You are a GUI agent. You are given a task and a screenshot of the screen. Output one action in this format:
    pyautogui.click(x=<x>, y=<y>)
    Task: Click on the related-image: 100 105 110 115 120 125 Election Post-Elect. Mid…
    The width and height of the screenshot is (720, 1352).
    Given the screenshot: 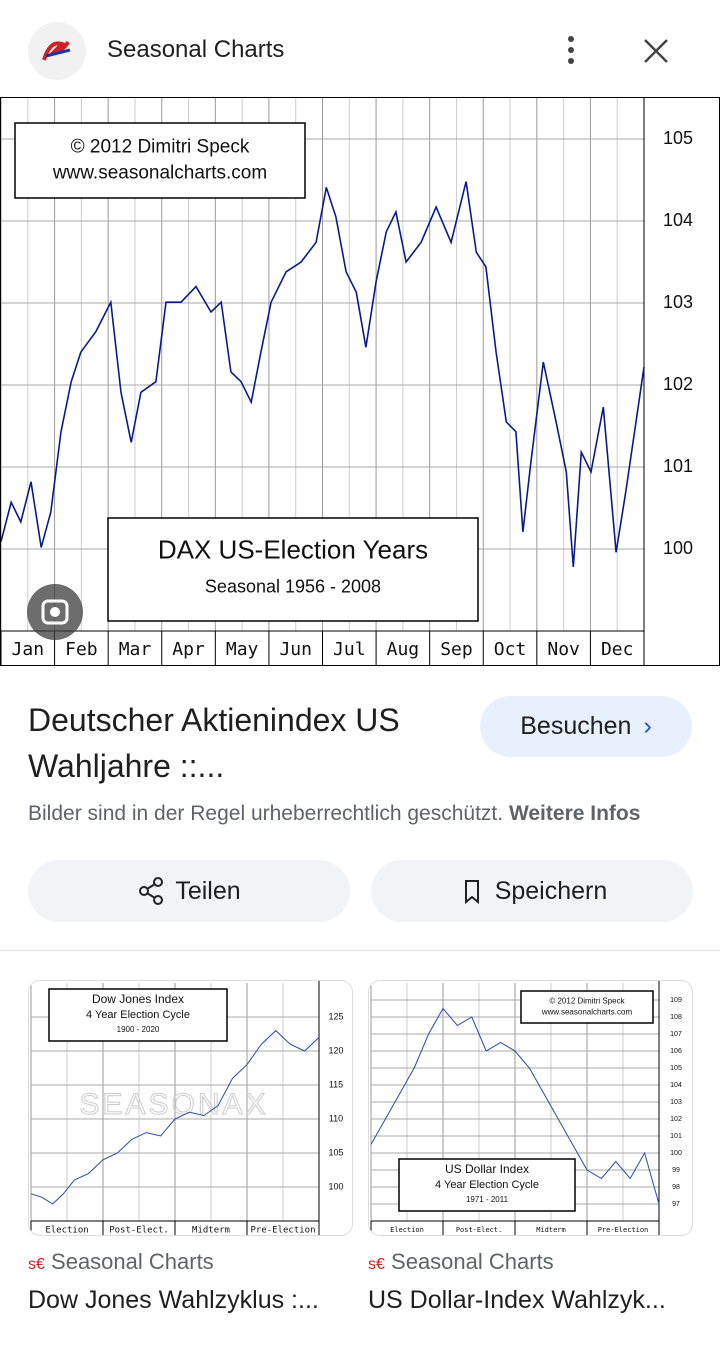 What is the action you would take?
    pyautogui.click(x=190, y=1108)
    